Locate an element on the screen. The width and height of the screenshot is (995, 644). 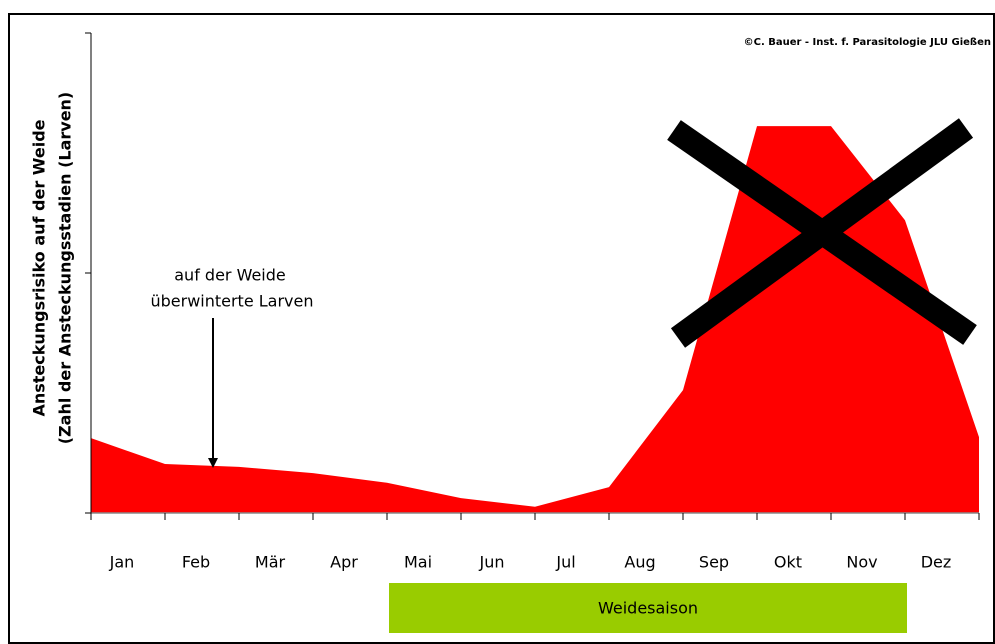
x-tick-label: Dez is located at coordinates (936, 562).